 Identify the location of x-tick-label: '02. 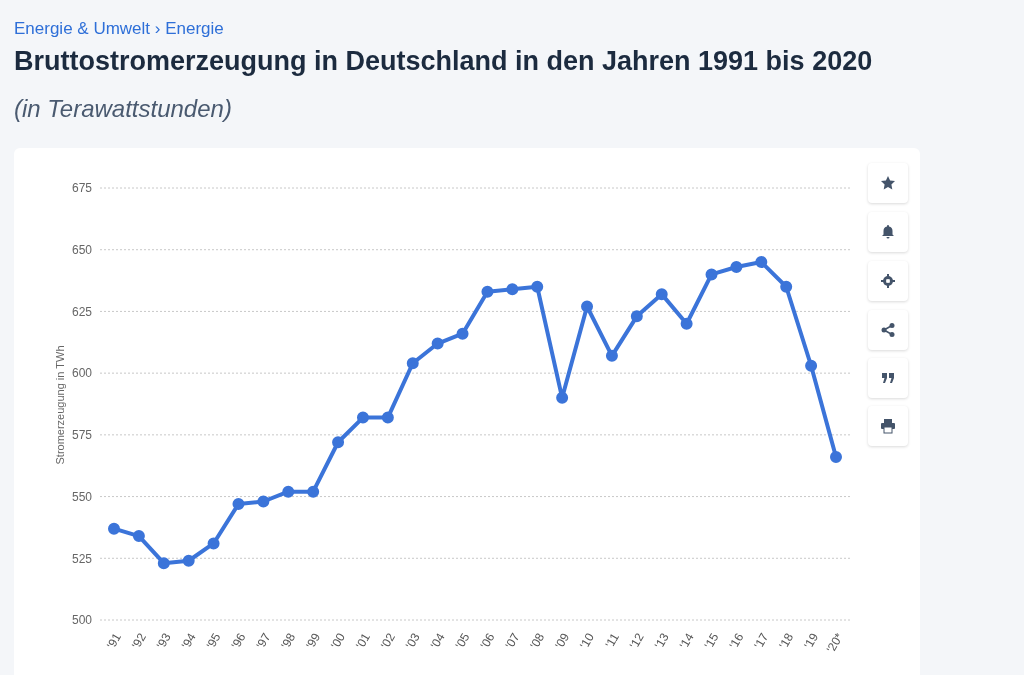
(387, 641).